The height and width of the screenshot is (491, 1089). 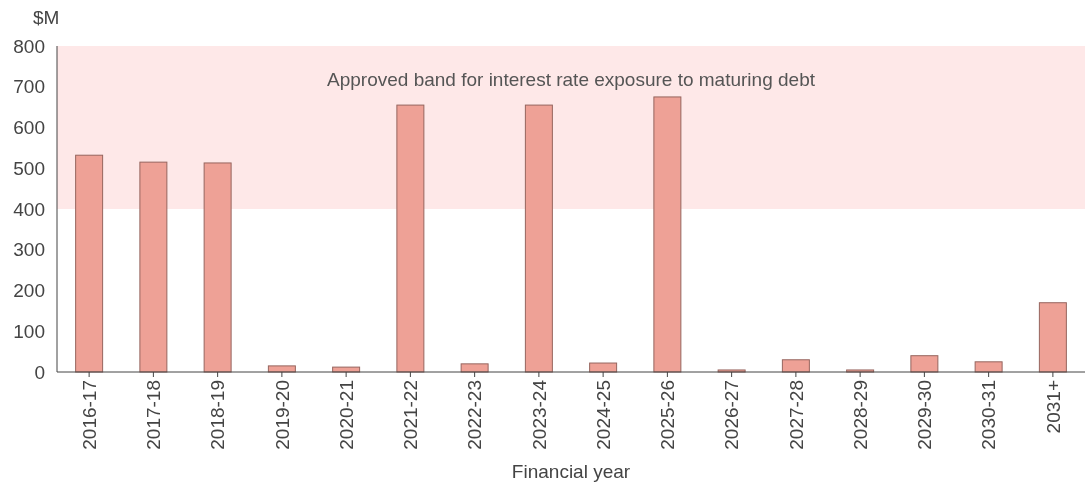 I want to click on x-tick-label: 2019-20, so click(x=282, y=415).